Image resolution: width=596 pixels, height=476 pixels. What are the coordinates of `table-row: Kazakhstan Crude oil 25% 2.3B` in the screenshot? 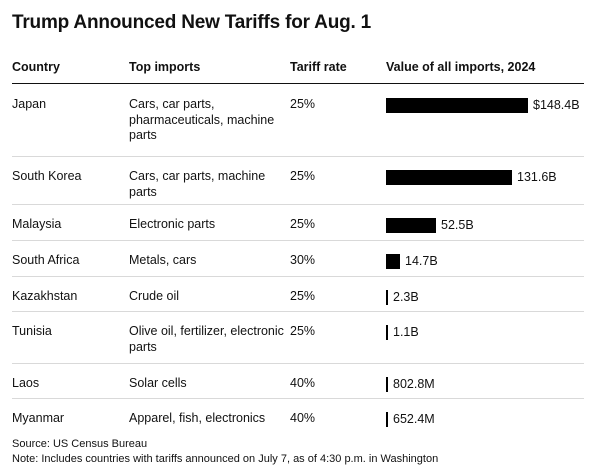 It's located at (298, 294).